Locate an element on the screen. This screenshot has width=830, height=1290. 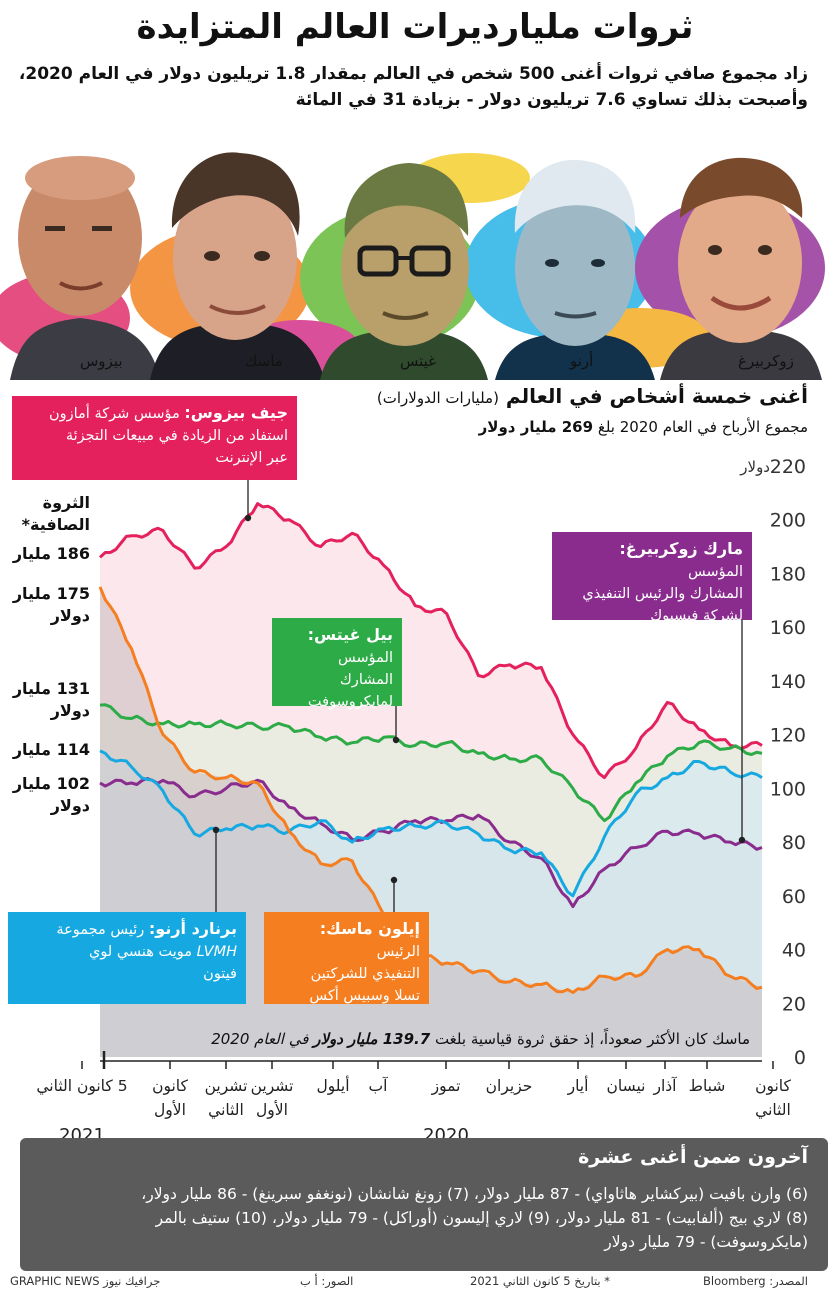
annotation-arnault-name: برنارد أرنو: is located at coordinates (192, 928).